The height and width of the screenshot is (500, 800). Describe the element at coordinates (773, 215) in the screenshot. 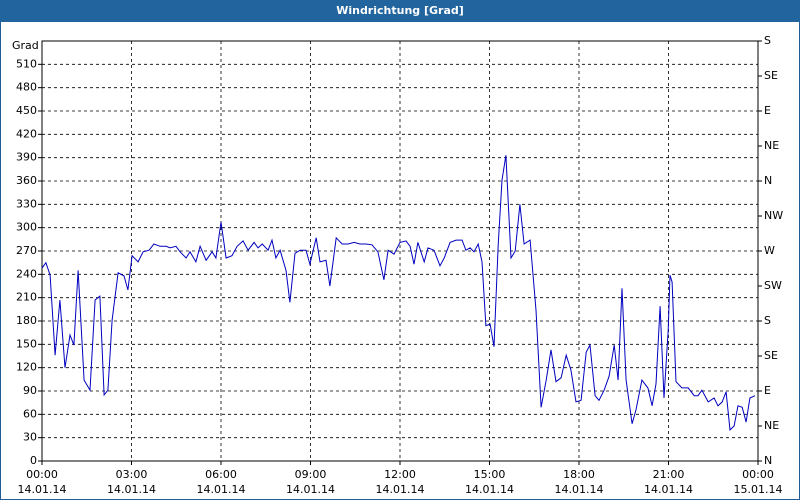

I see `y2-tick-label: NW` at that location.